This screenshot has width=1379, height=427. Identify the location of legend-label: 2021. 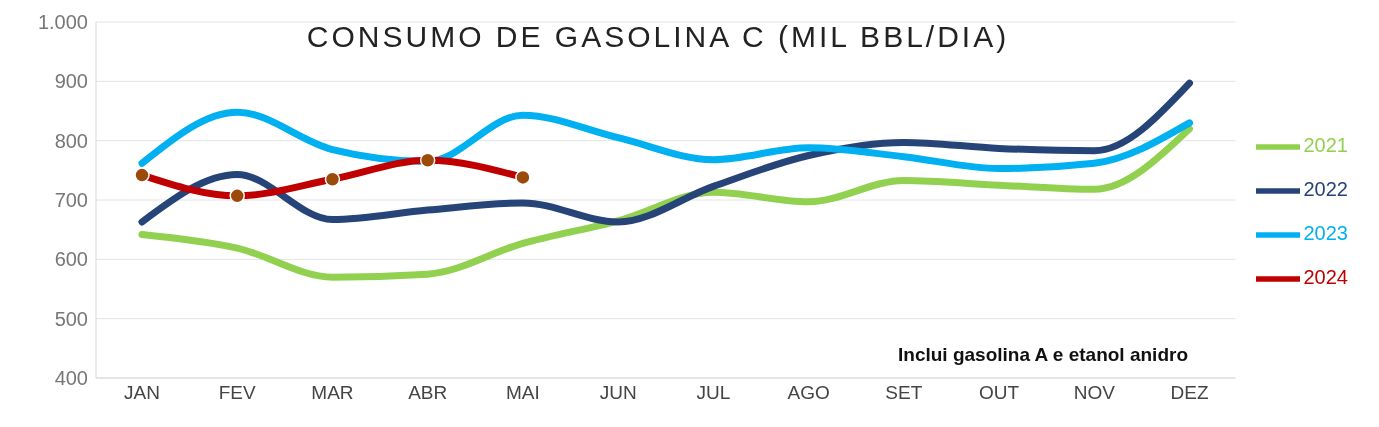
(1325, 145).